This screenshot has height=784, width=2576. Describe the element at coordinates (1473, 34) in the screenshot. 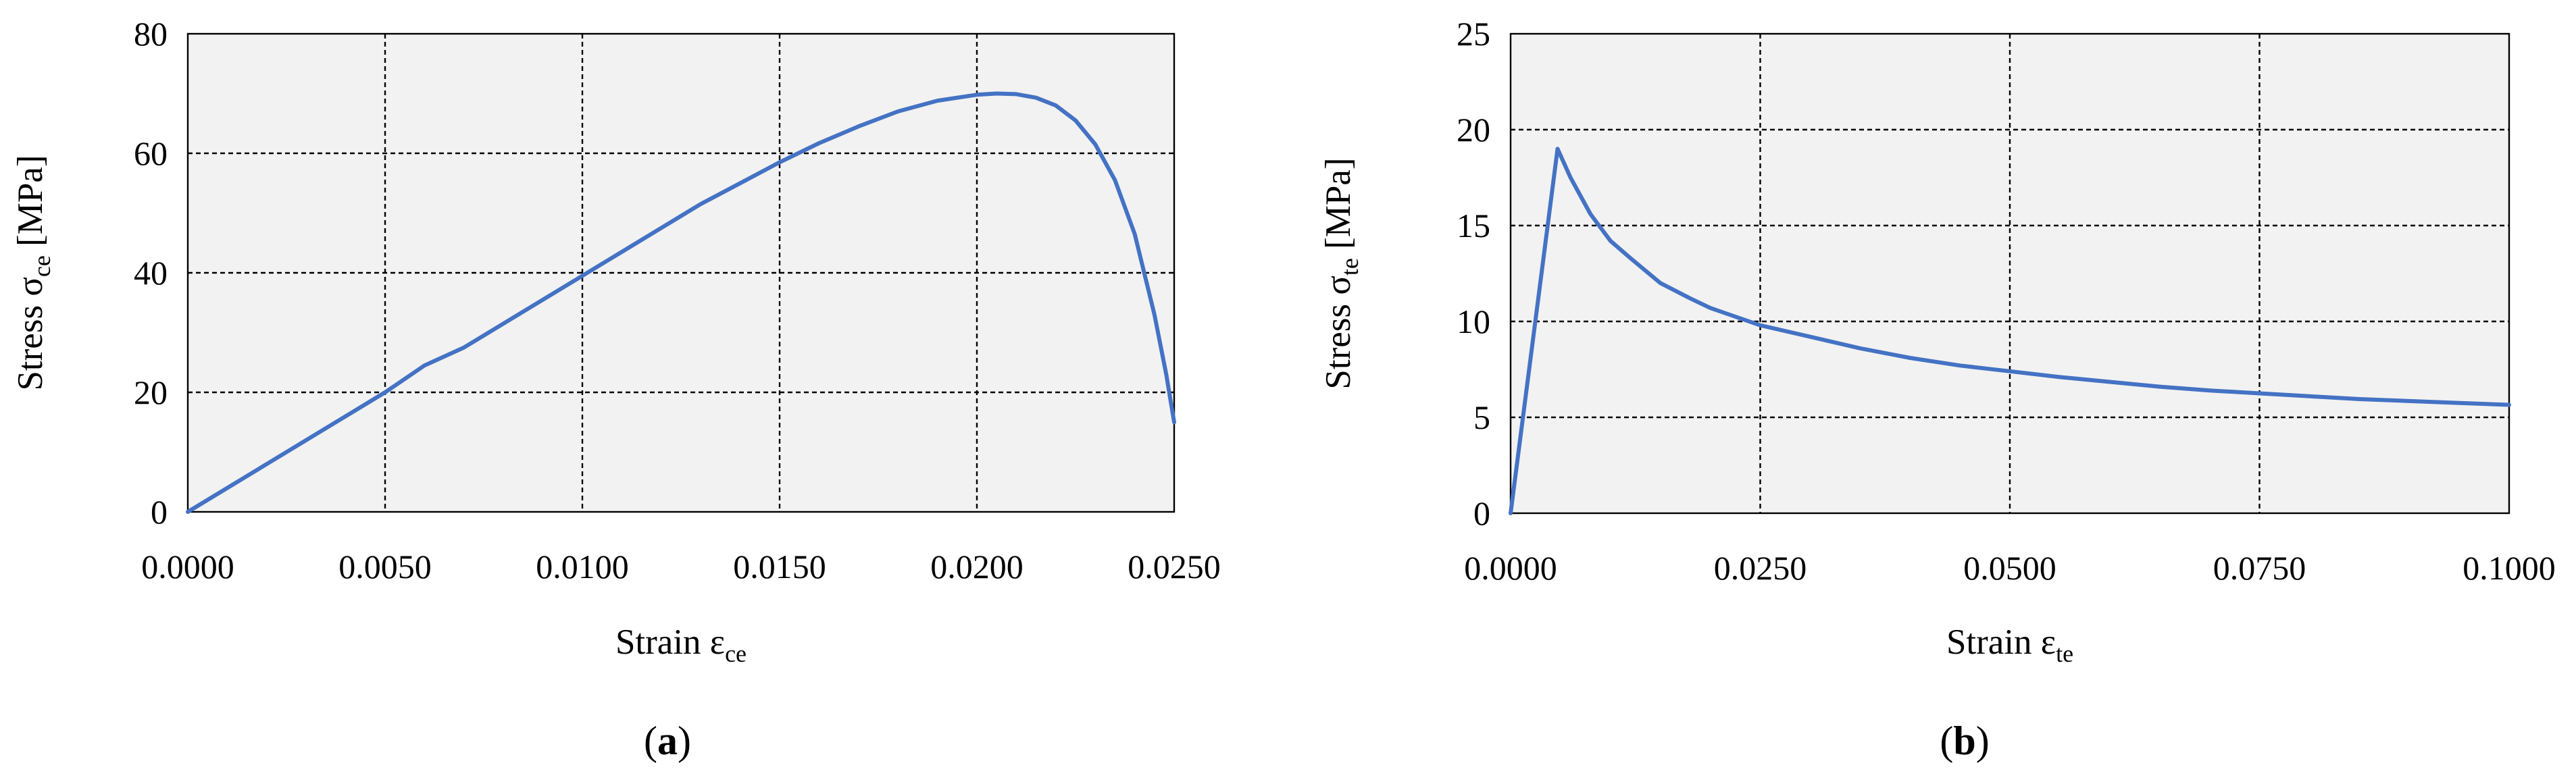

I see `y-tick-label: 25` at that location.